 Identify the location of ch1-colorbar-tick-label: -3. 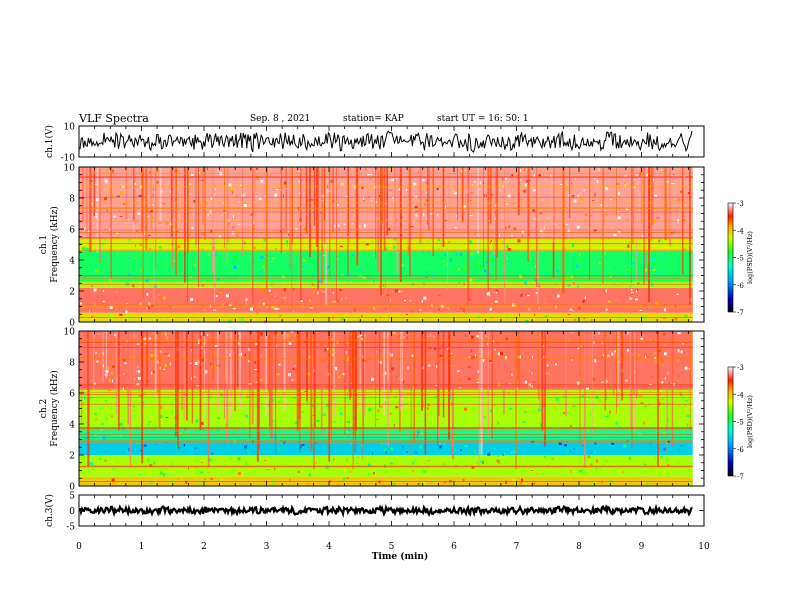
(740, 204).